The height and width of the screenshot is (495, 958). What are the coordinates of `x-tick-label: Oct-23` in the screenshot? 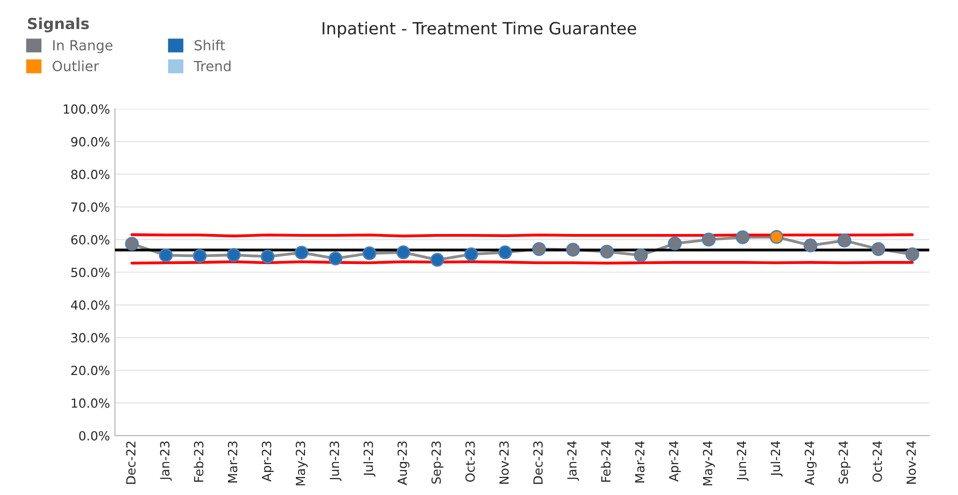 It's located at (470, 461).